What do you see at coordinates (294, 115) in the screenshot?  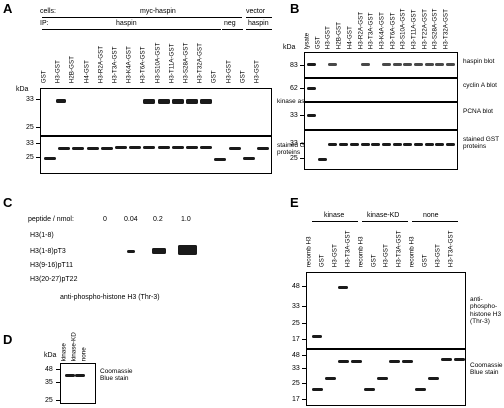 I see `b-blot3-marker-33: 33` at bounding box center [294, 115].